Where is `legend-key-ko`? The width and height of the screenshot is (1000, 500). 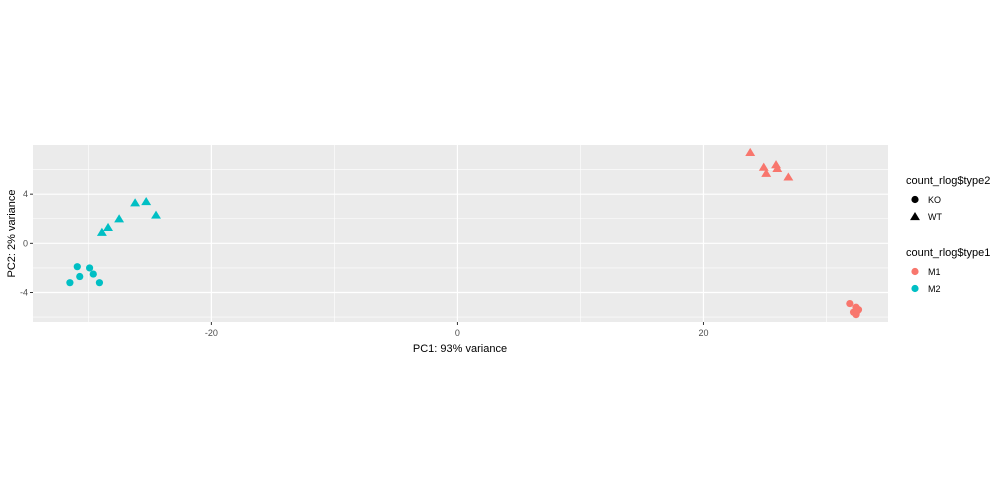 legend-key-ko is located at coordinates (915, 199).